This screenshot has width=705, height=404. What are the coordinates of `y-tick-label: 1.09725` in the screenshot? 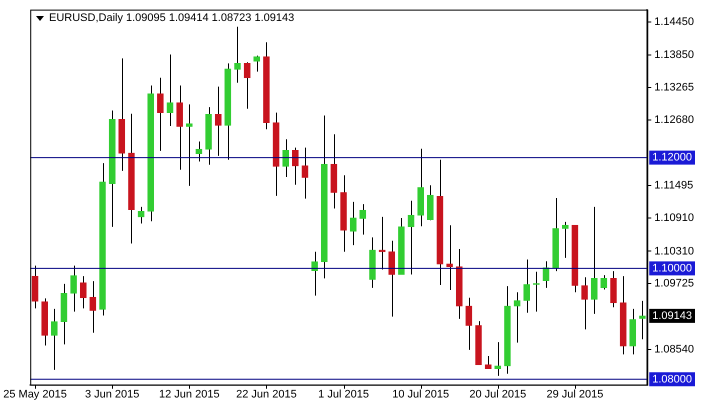 It's located at (674, 284).